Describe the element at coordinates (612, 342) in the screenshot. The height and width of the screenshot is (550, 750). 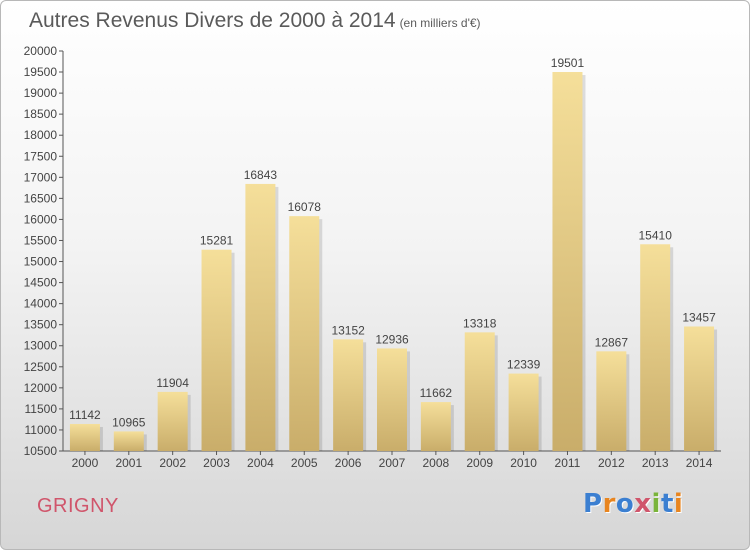
I see `bar-value-label: 12867` at that location.